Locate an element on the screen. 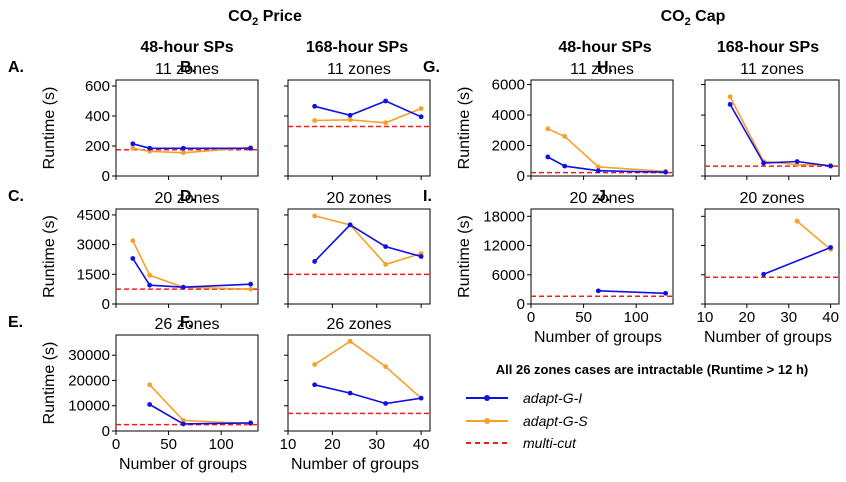 The image size is (846, 482). x-axis-label-f: Number of groups is located at coordinates (355, 464).